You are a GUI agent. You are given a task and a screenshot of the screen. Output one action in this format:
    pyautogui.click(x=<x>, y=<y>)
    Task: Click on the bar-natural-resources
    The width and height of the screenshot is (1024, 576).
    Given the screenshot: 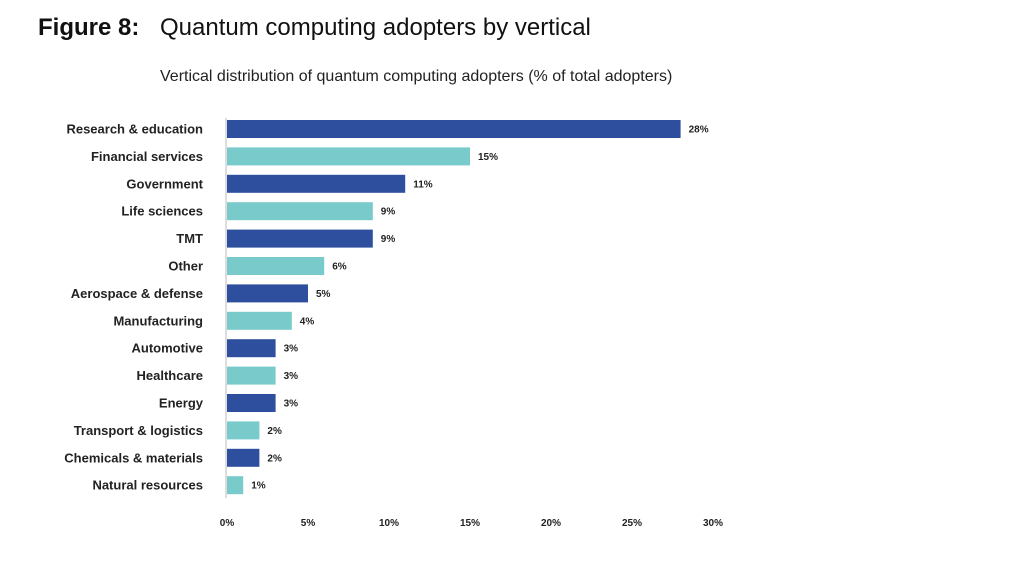 What is the action you would take?
    pyautogui.click(x=235, y=485)
    